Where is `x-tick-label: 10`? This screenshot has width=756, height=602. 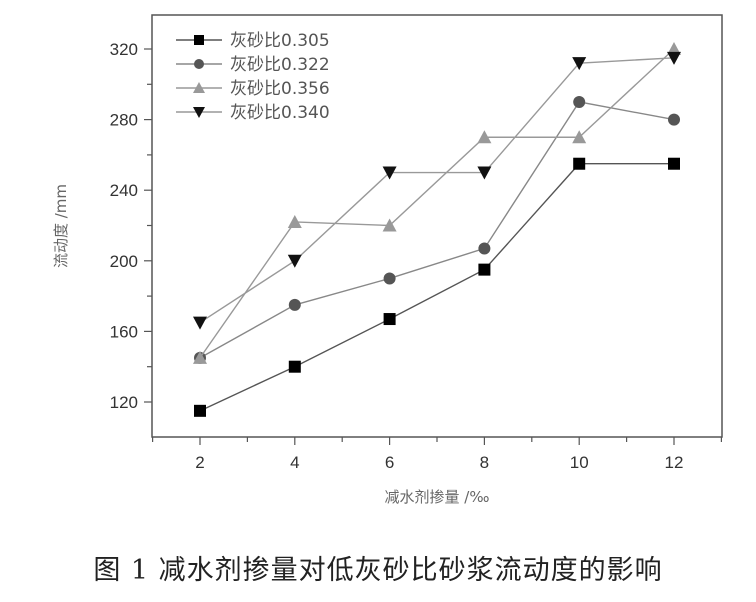 x-tick-label: 10 is located at coordinates (579, 462).